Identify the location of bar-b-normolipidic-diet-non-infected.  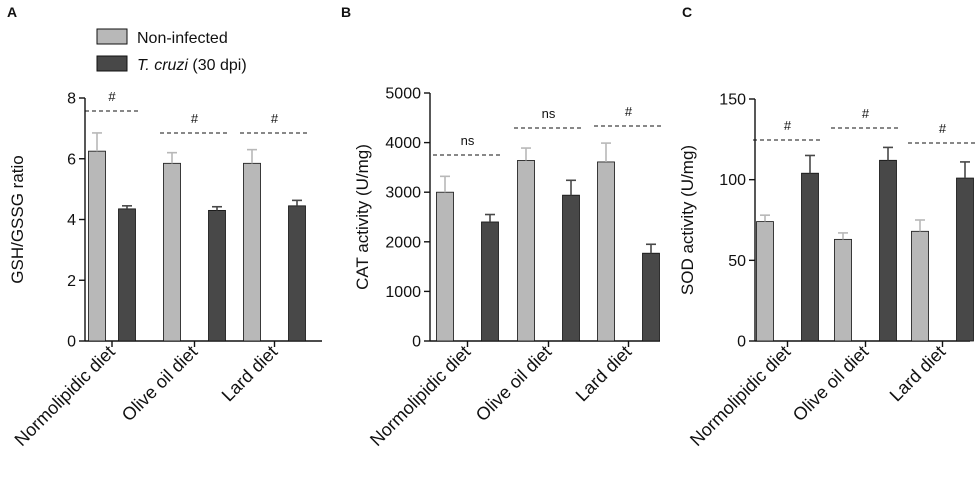
(445, 266).